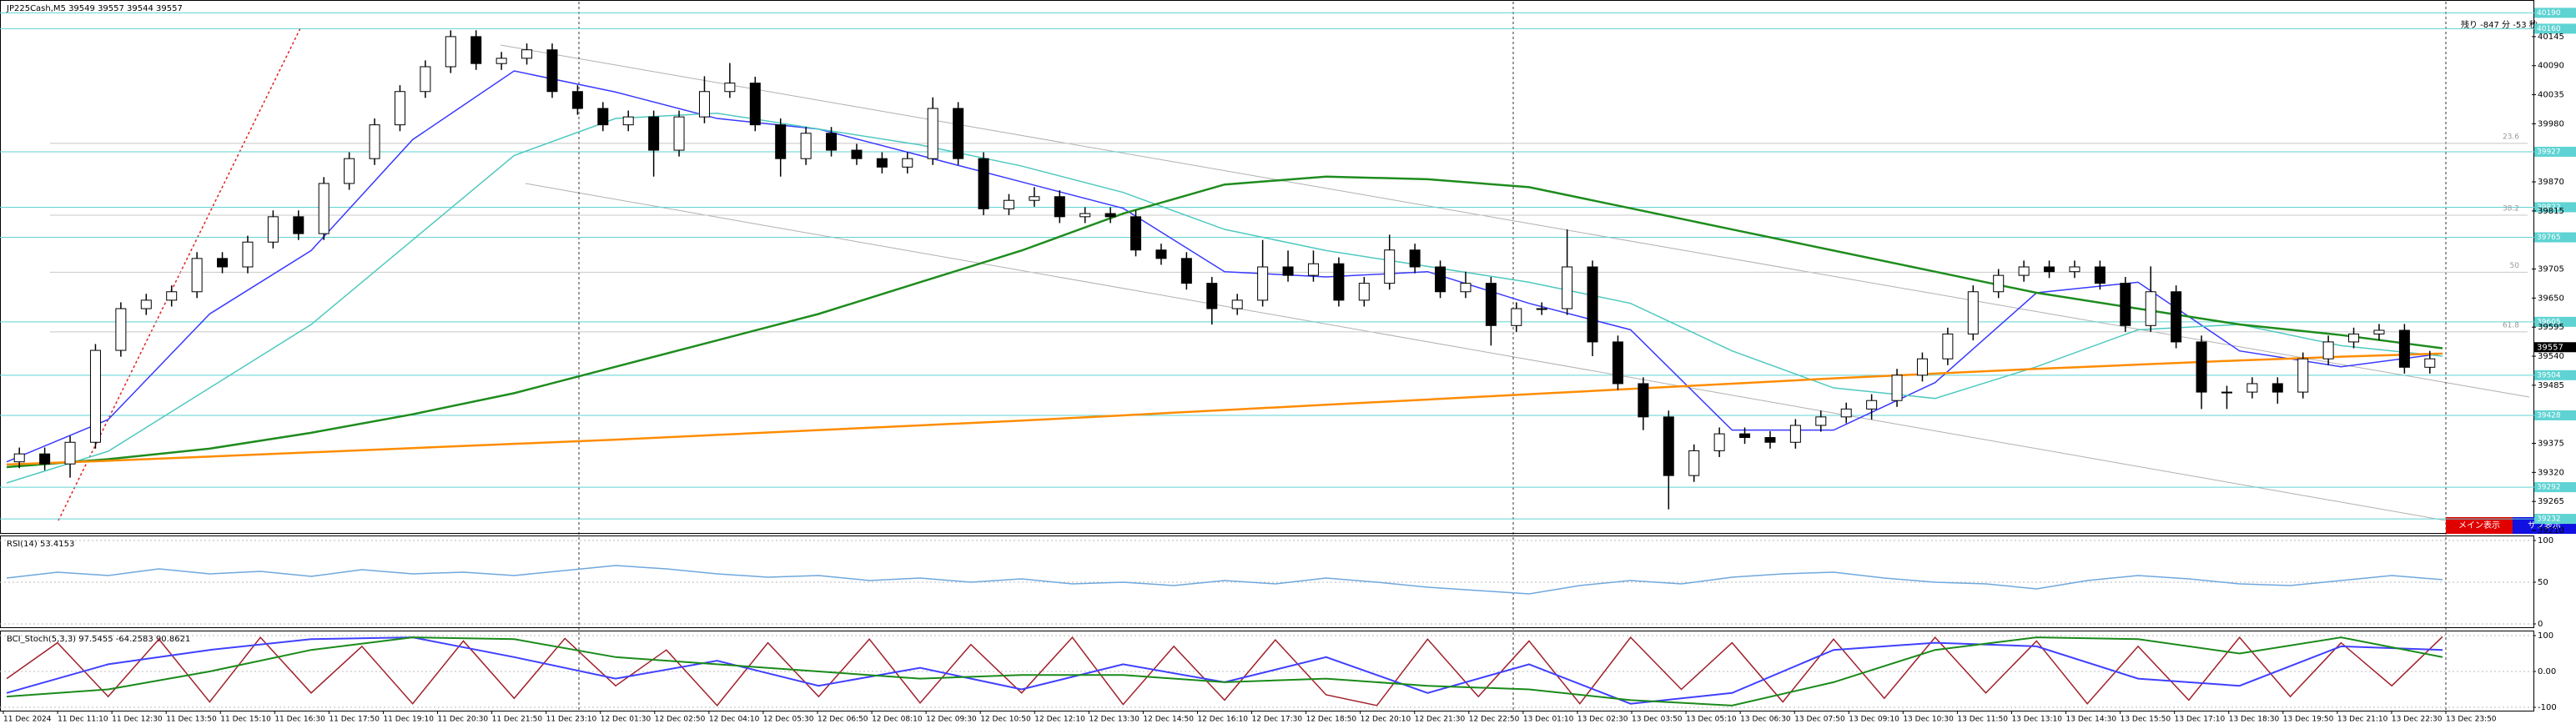  I want to click on main-view-button: メイン表示, so click(2479, 525).